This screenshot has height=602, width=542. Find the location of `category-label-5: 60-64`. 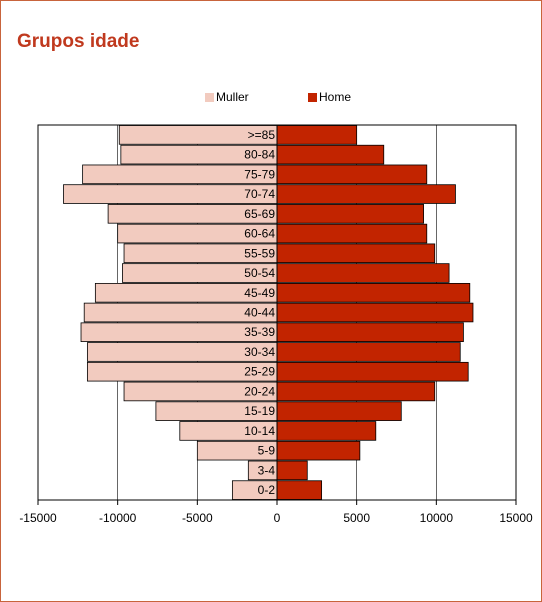

category-label-5: 60-64 is located at coordinates (259, 234).